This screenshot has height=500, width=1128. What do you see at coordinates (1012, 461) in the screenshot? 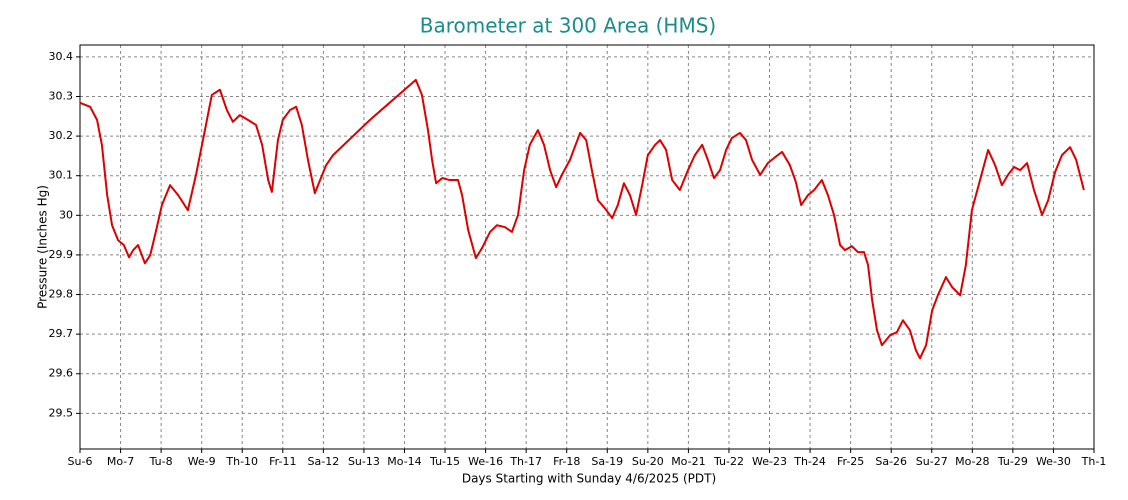
I see `x-tick-label: Tu-29` at bounding box center [1012, 461].